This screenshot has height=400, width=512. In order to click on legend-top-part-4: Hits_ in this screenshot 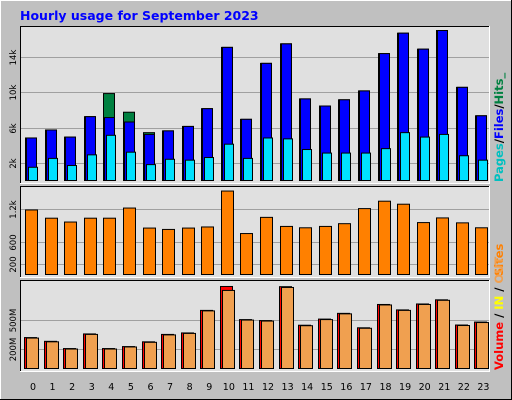, I will do `click(499, 89)`.